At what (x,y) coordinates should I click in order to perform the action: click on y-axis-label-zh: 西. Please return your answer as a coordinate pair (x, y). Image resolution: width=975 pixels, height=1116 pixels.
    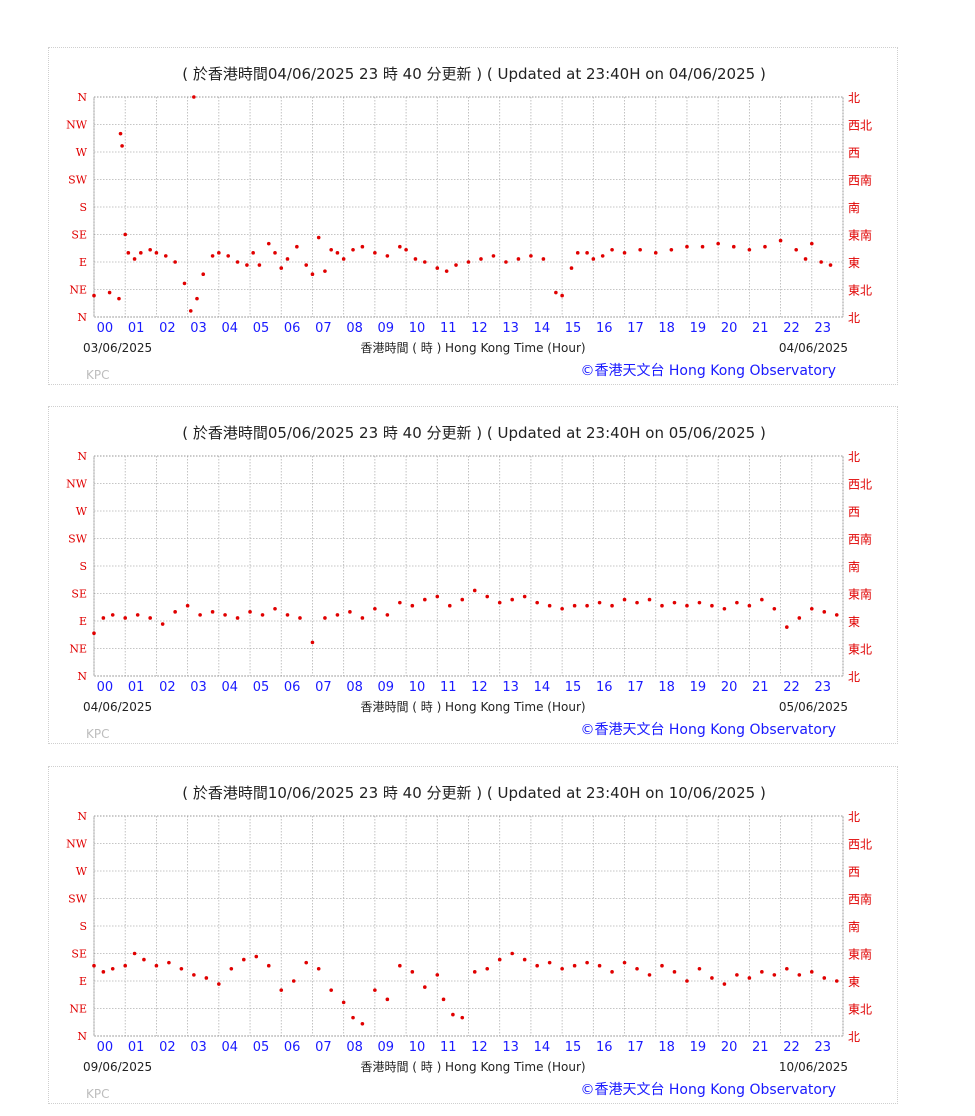
    Looking at the image, I should click on (854, 153).